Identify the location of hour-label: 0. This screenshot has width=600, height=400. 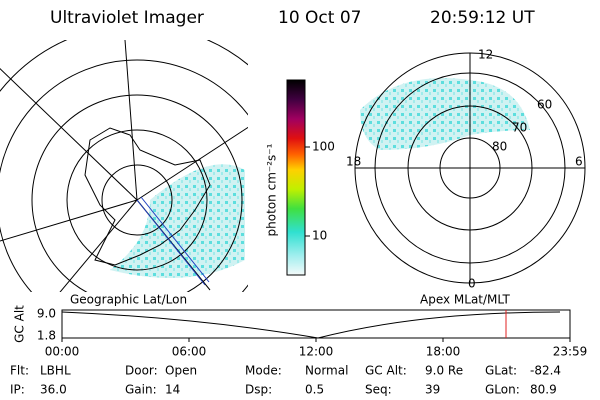
(472, 284).